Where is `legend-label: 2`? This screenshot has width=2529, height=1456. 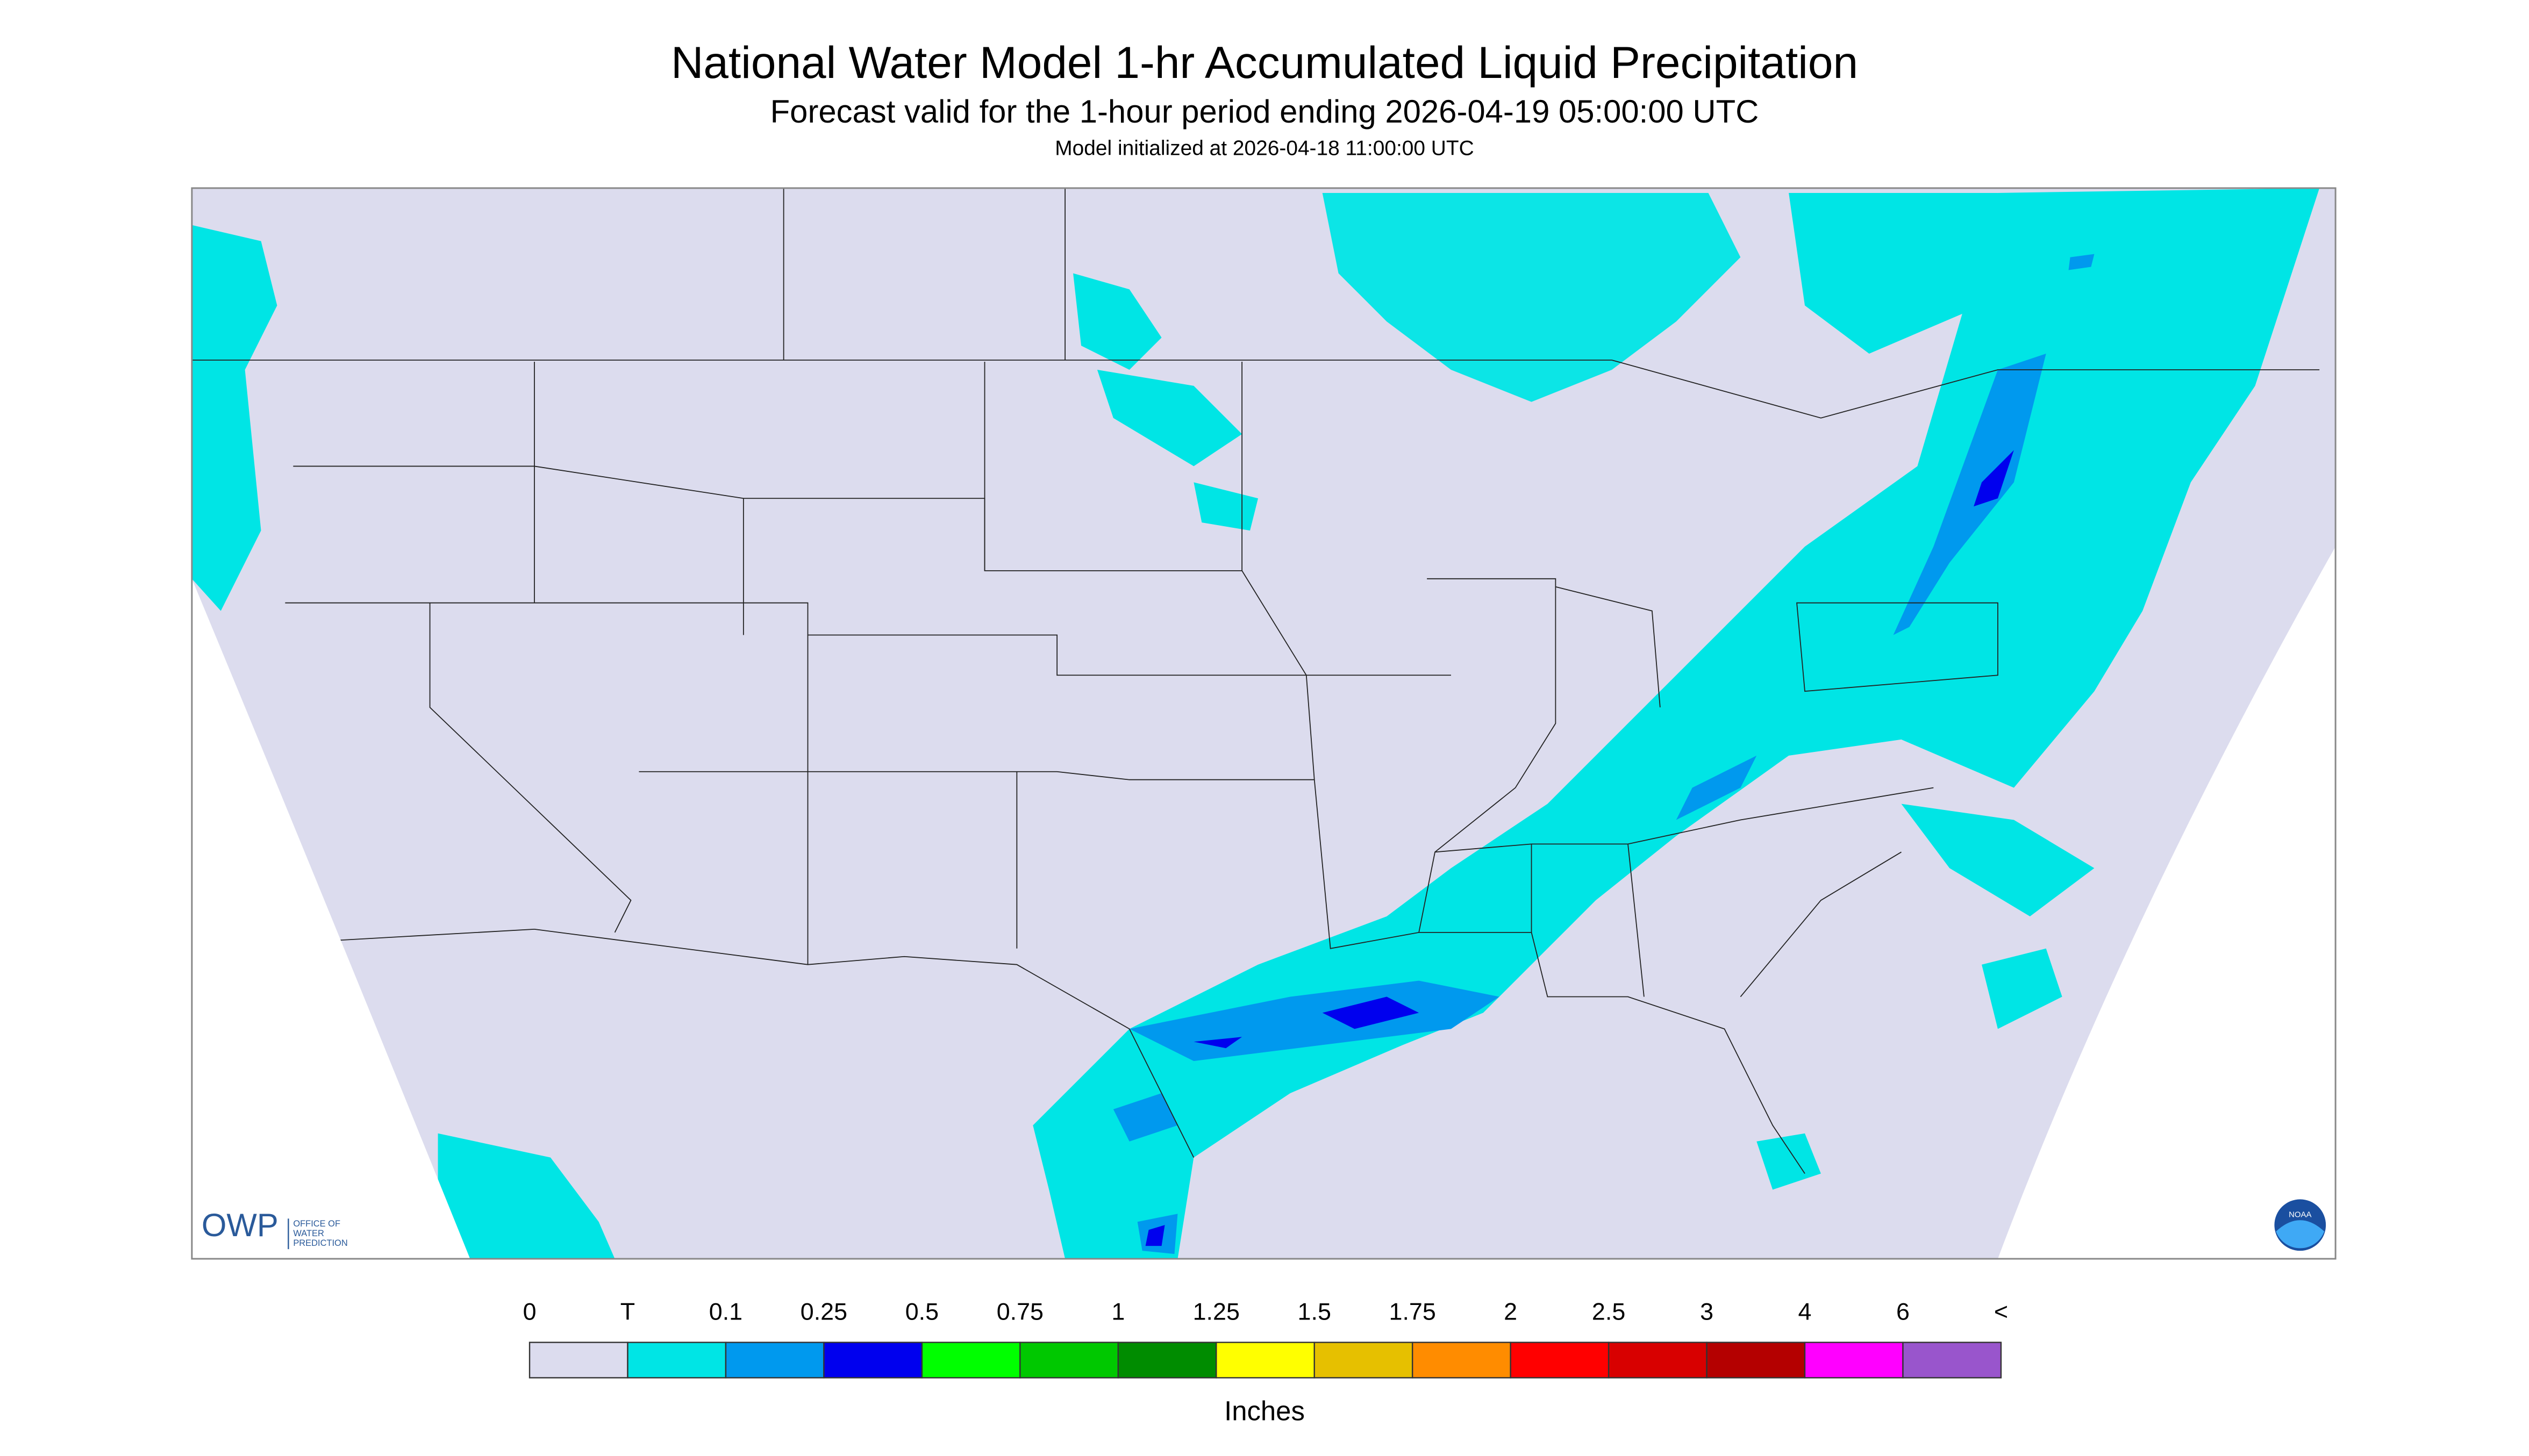
legend-label: 2 is located at coordinates (1510, 1312).